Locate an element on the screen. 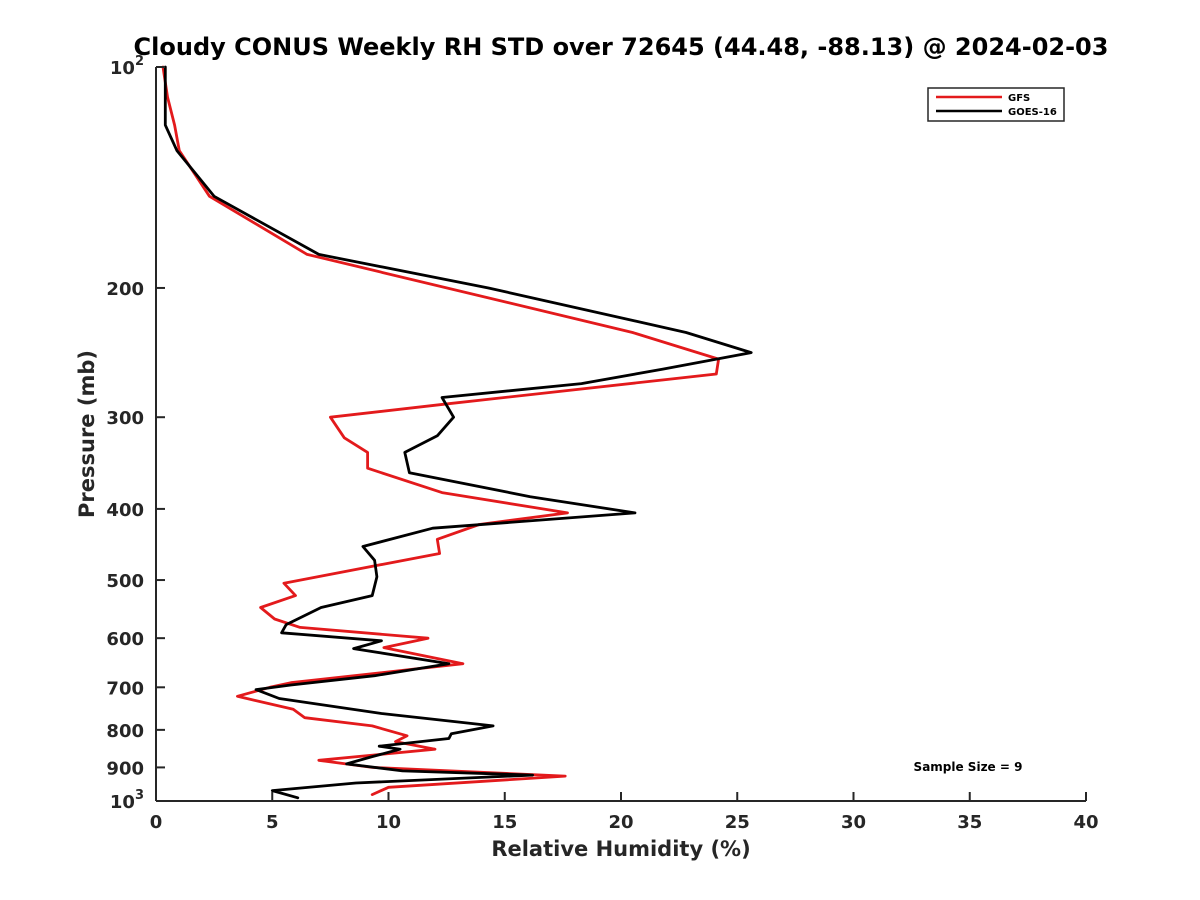 This screenshot has width=1200, height=900. y-tick-label: 10² is located at coordinates (127, 66).